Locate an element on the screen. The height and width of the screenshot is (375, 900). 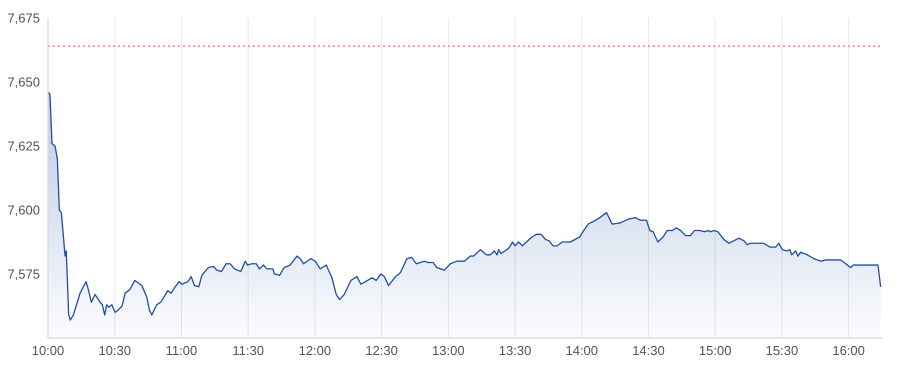
x-tick-label: 10:30 is located at coordinates (114, 350).